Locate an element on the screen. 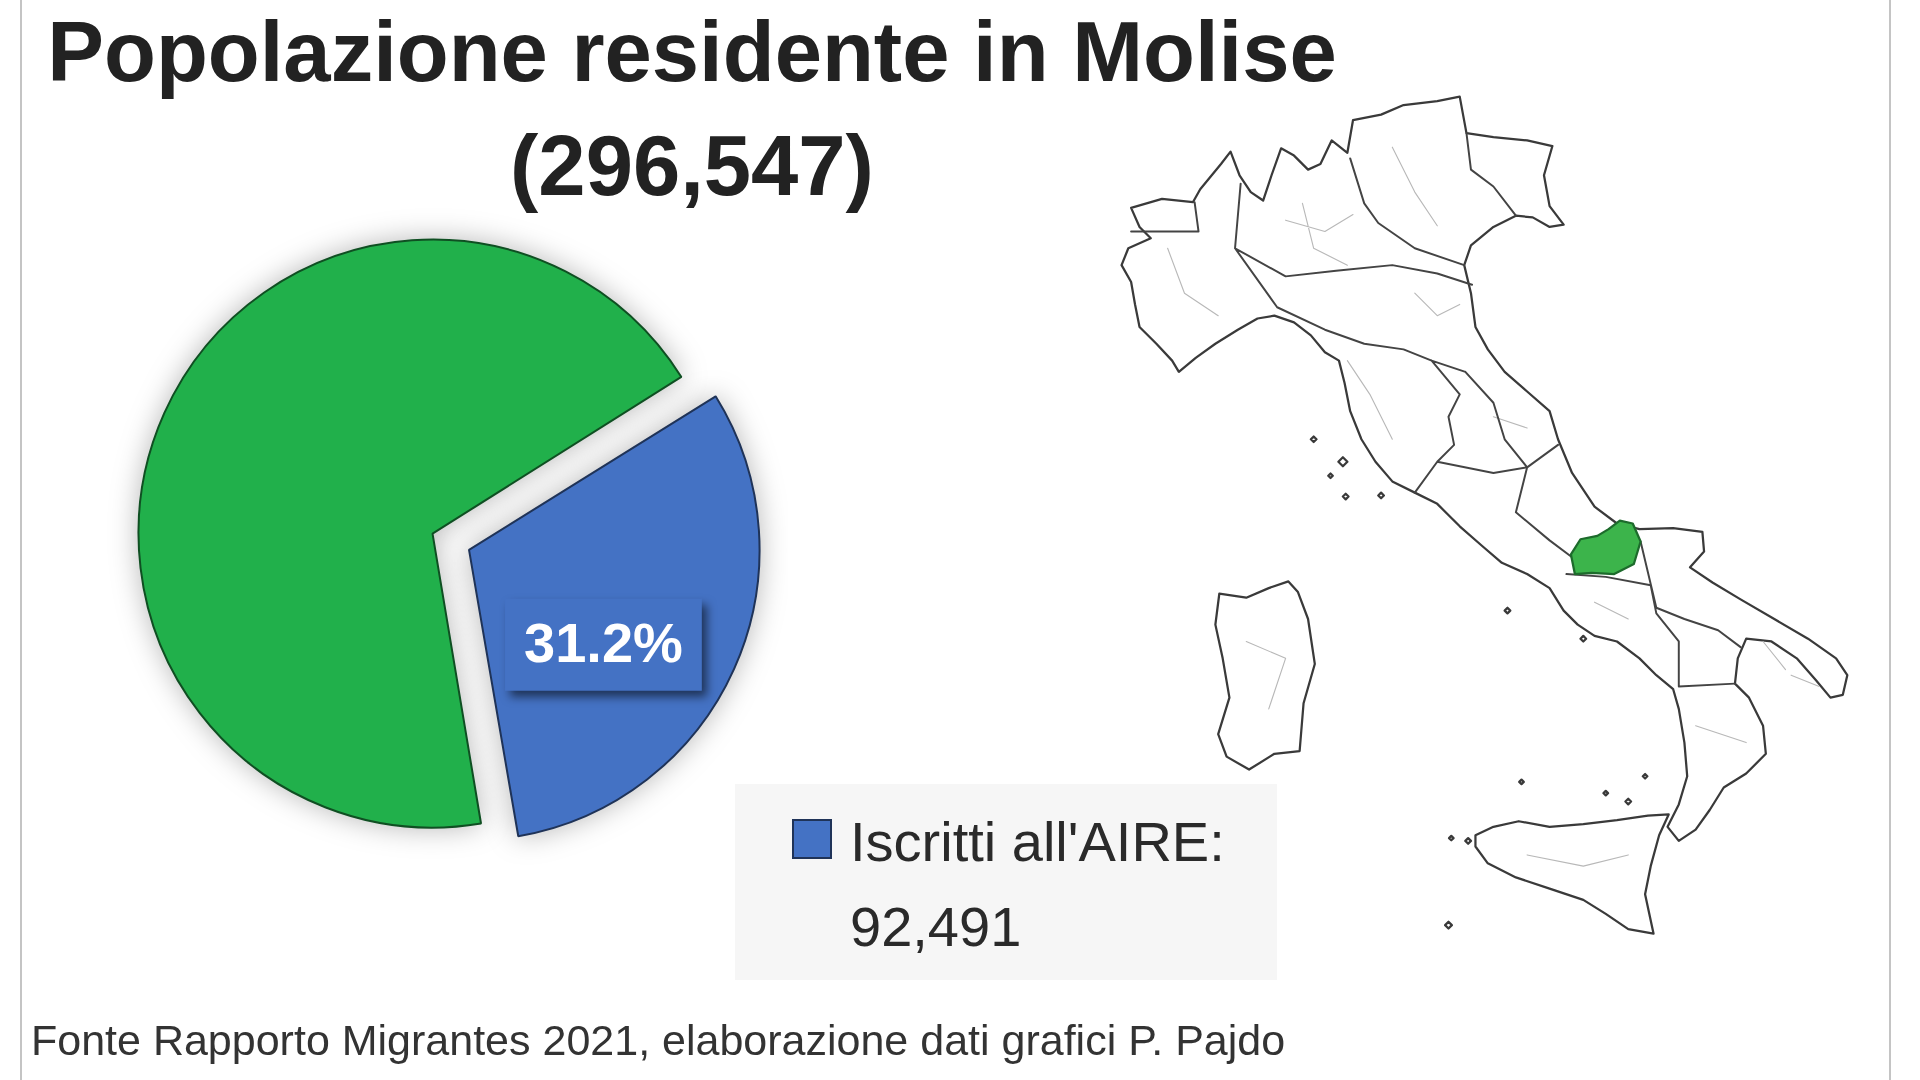 This screenshot has width=1920, height=1080. source-note: Fonte Rapporto Migrantes 2021, elaborazione dati grafici P. Pajdo is located at coordinates (658, 1040).